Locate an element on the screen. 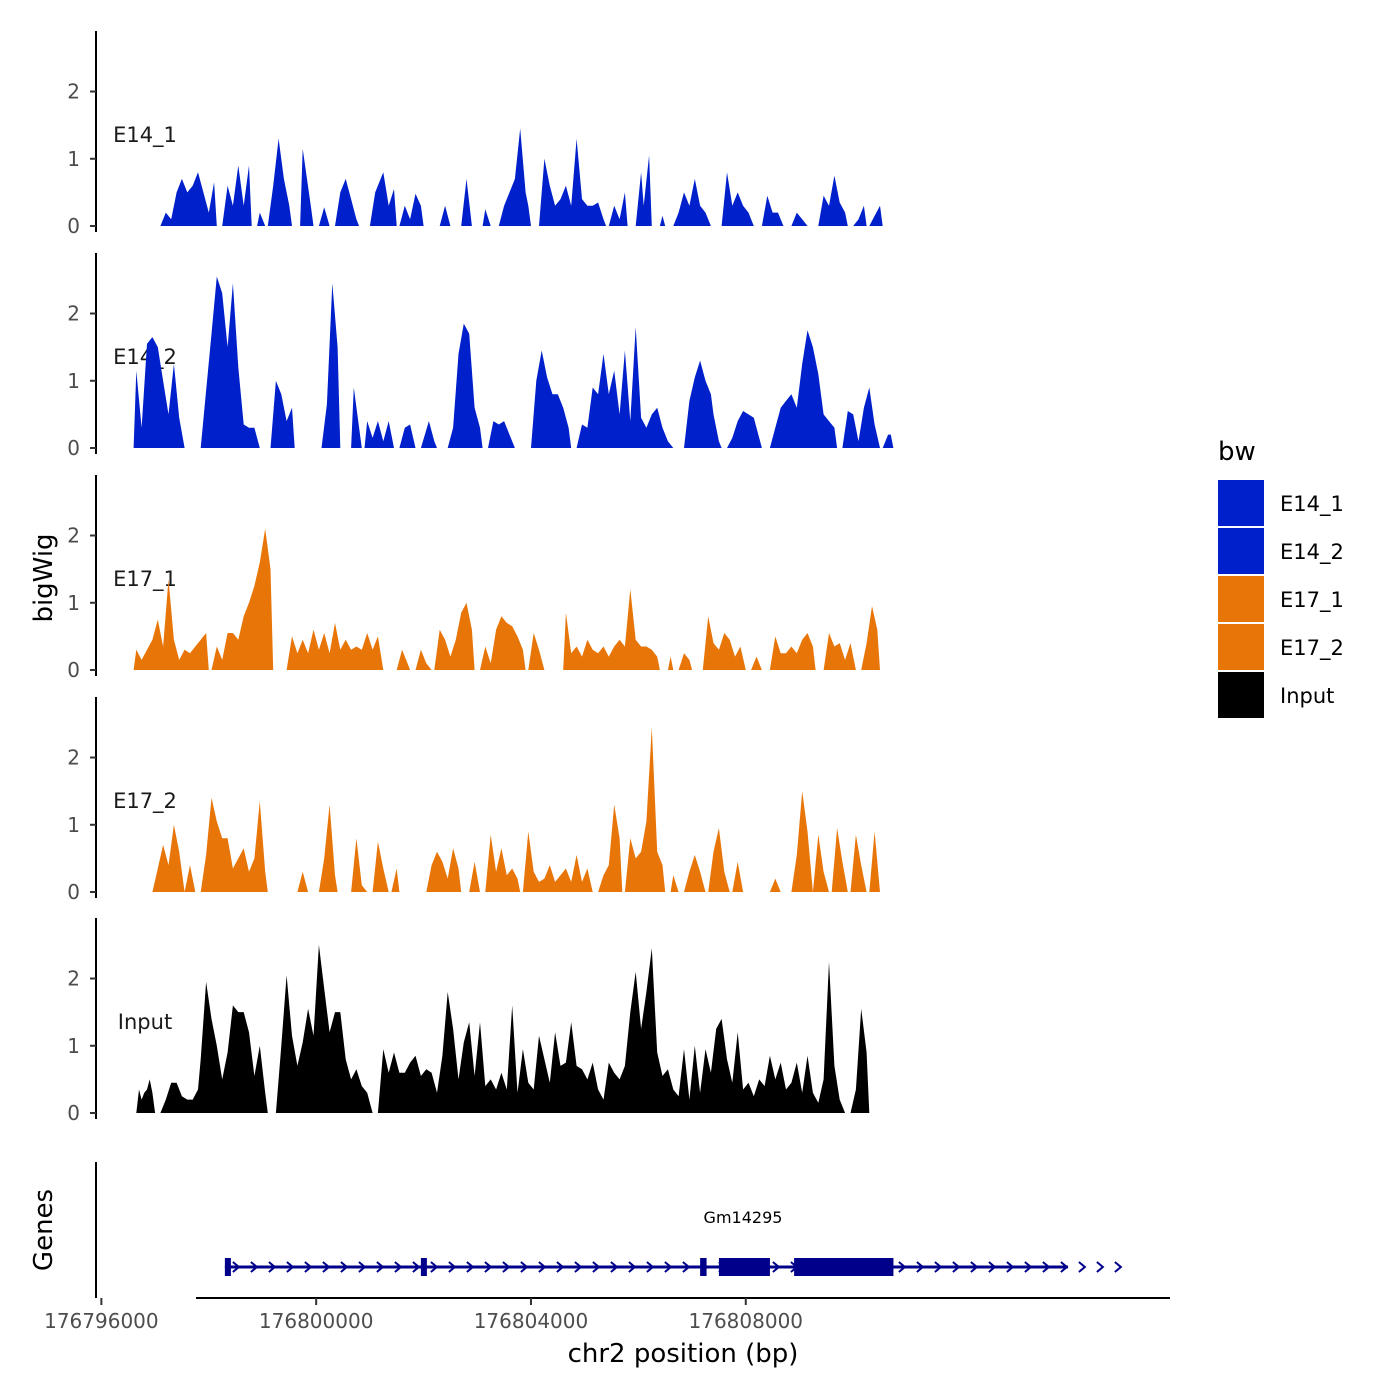 Image resolution: width=1400 pixels, height=1400 pixels. legend-label-E14_2: E14_2 is located at coordinates (1312, 552).